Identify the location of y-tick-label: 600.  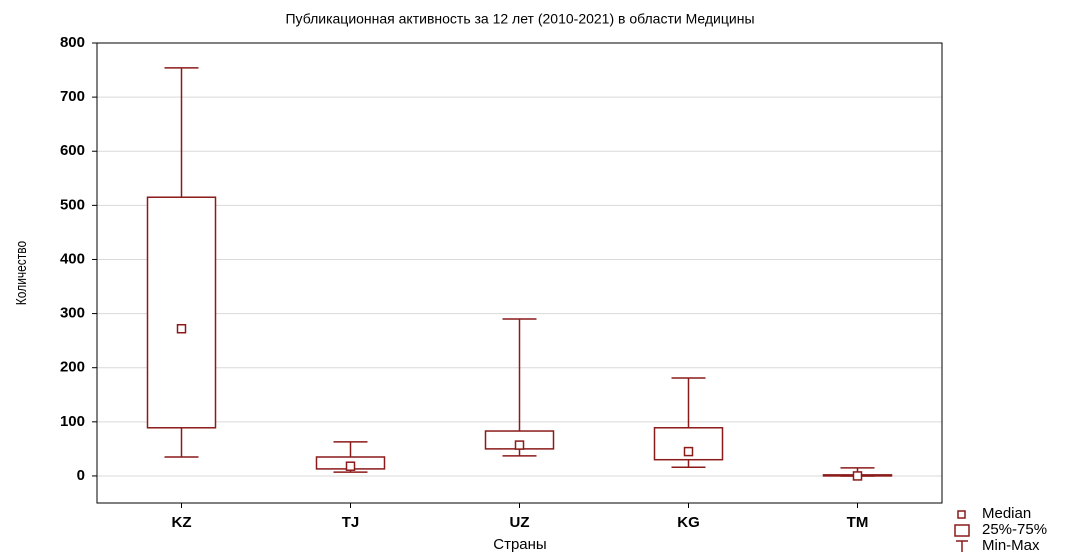
(72, 150).